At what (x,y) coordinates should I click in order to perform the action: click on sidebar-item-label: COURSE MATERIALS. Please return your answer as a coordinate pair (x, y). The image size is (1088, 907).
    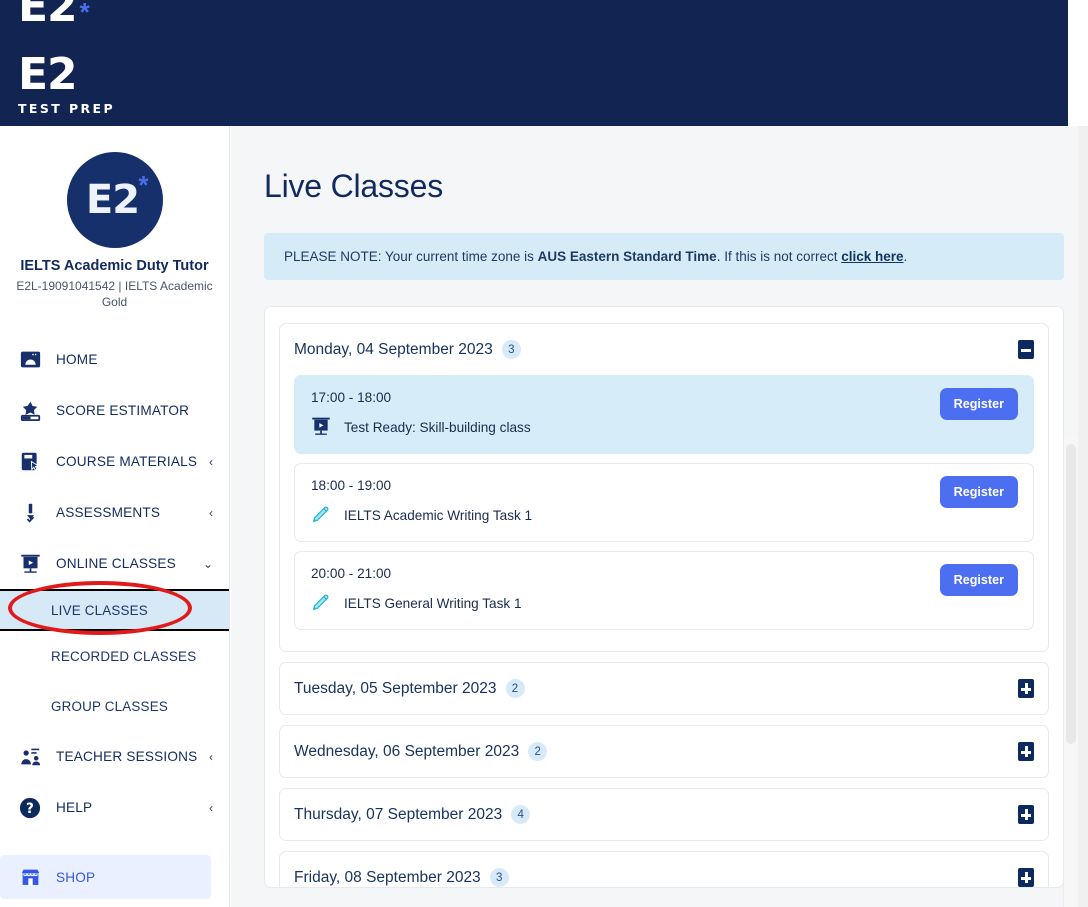
    Looking at the image, I should click on (127, 461).